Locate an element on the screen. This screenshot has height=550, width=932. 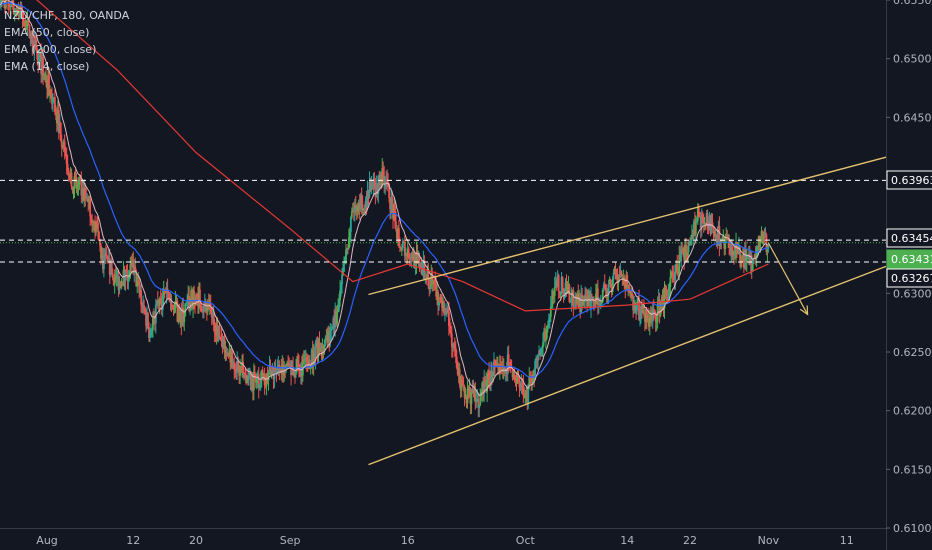
price-tag-mid-box is located at coordinates (909, 238).